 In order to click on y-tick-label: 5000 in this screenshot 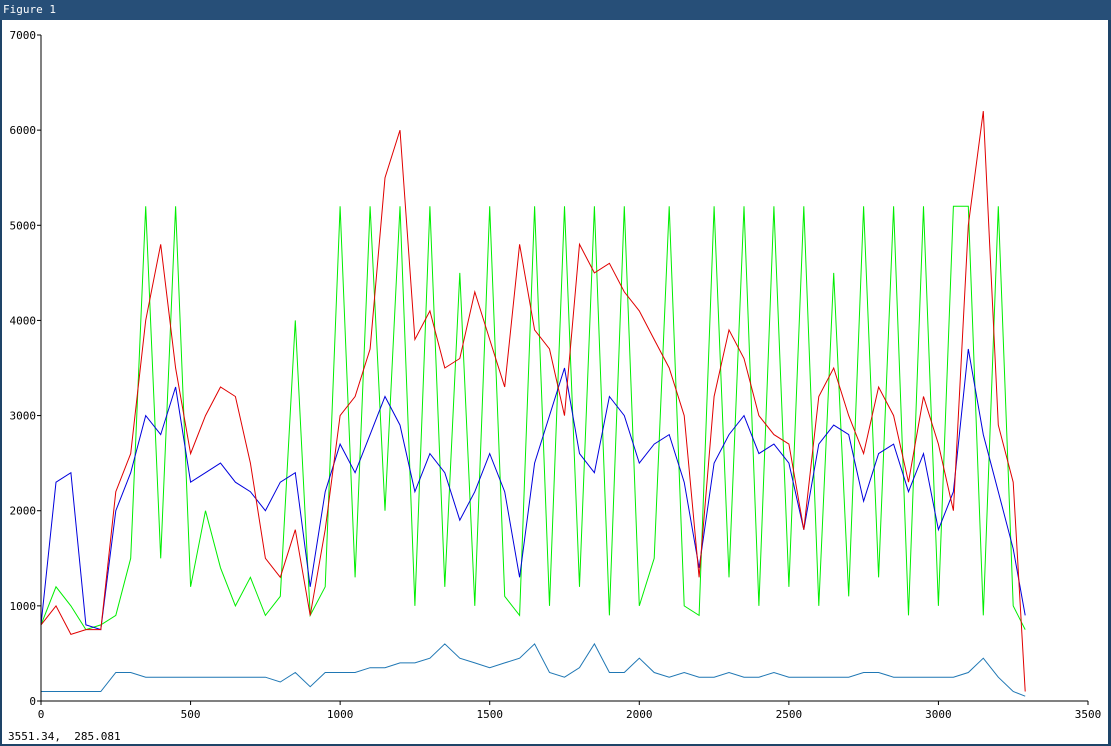, I will do `click(23, 225)`.